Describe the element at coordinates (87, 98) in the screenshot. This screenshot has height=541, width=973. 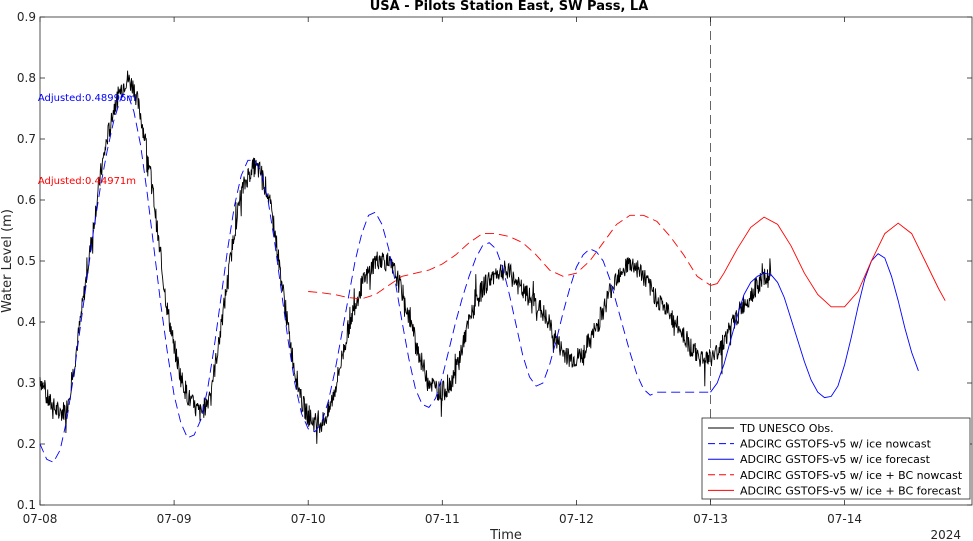
I see `adjusted-annotation: Adjusted:0.48996m` at that location.